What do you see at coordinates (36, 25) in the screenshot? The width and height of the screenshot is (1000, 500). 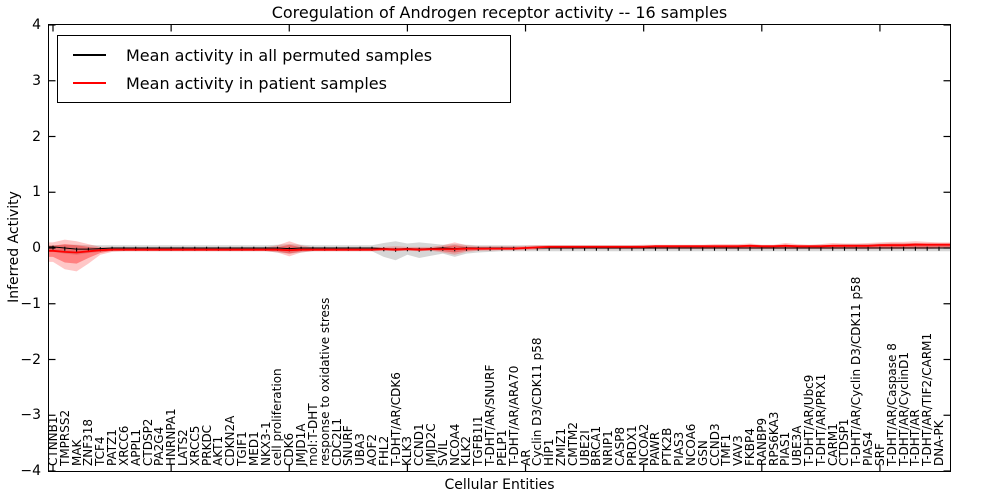 I see `y-tick-label: 4` at bounding box center [36, 25].